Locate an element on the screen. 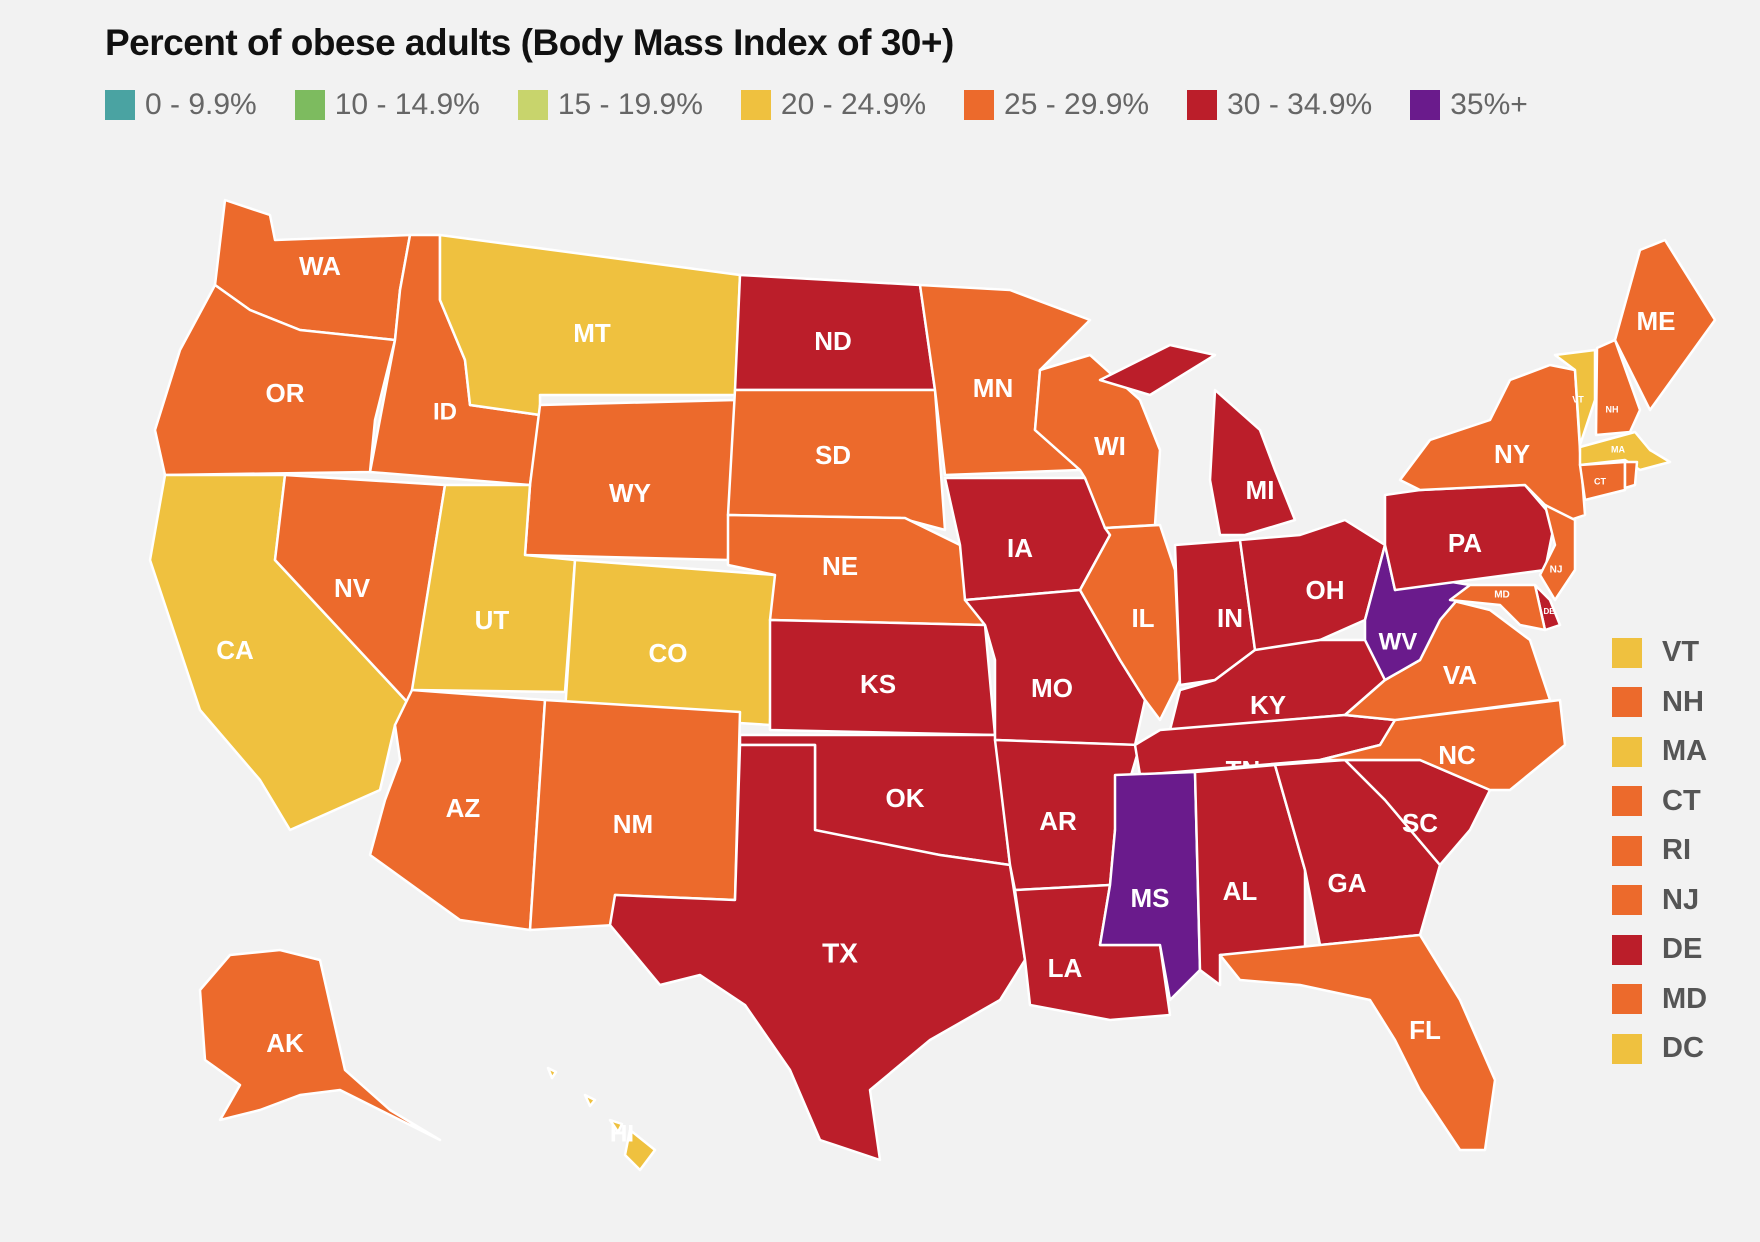 The width and height of the screenshot is (1760, 1242). state-tx: TX is located at coordinates (817, 952).